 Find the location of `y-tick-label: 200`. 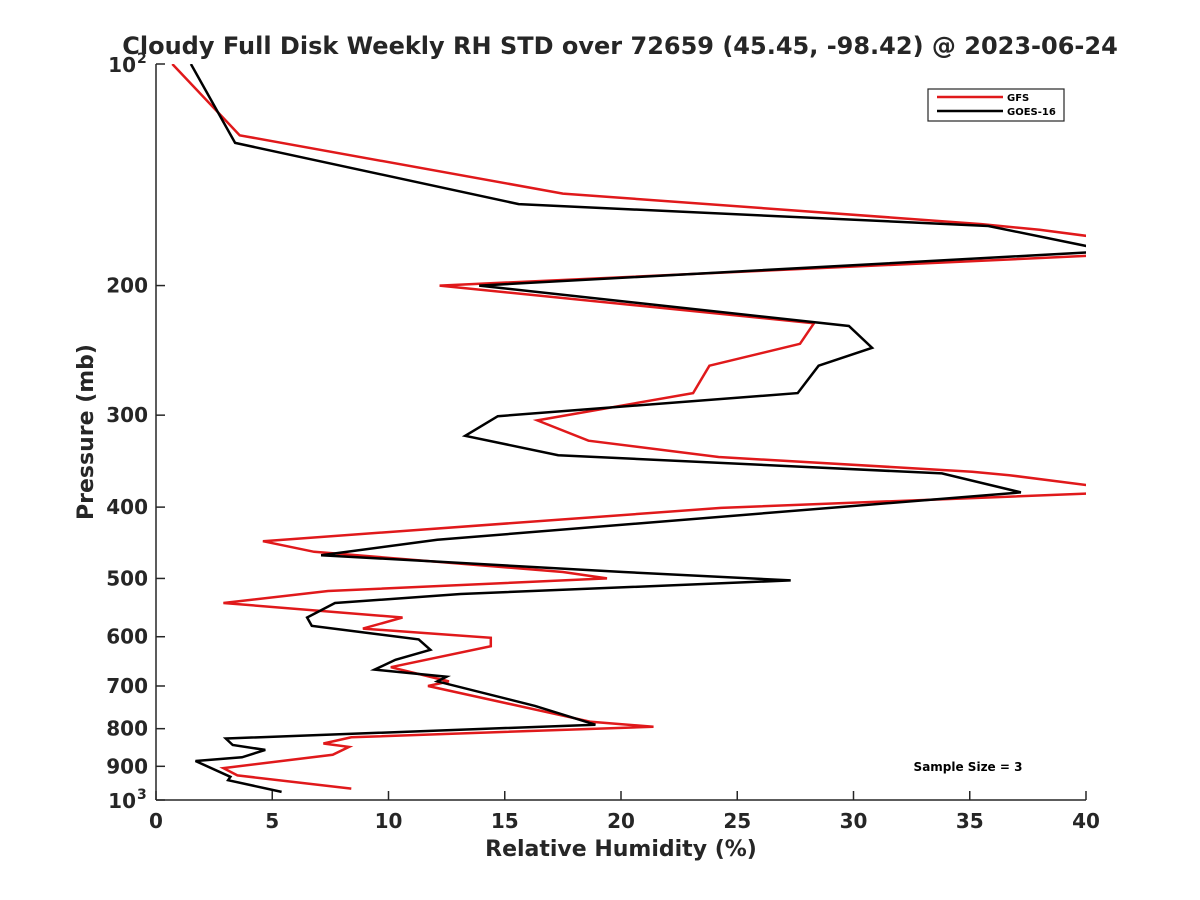

y-tick-label: 200 is located at coordinates (127, 286).